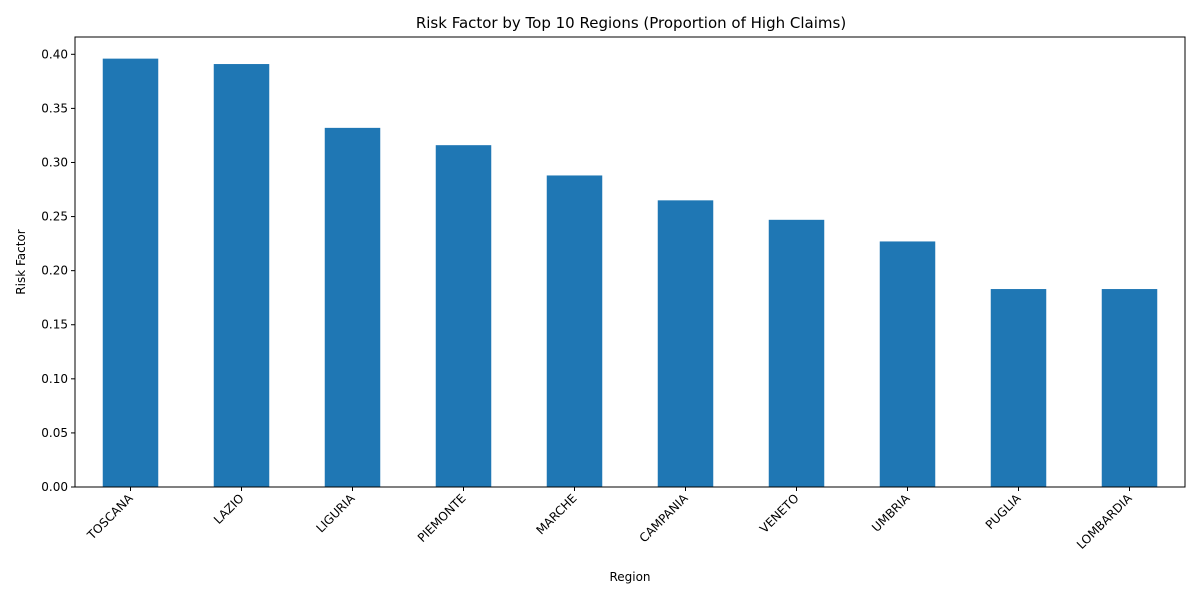  I want to click on x-tick-label: PUGLIA, so click(1003, 511).